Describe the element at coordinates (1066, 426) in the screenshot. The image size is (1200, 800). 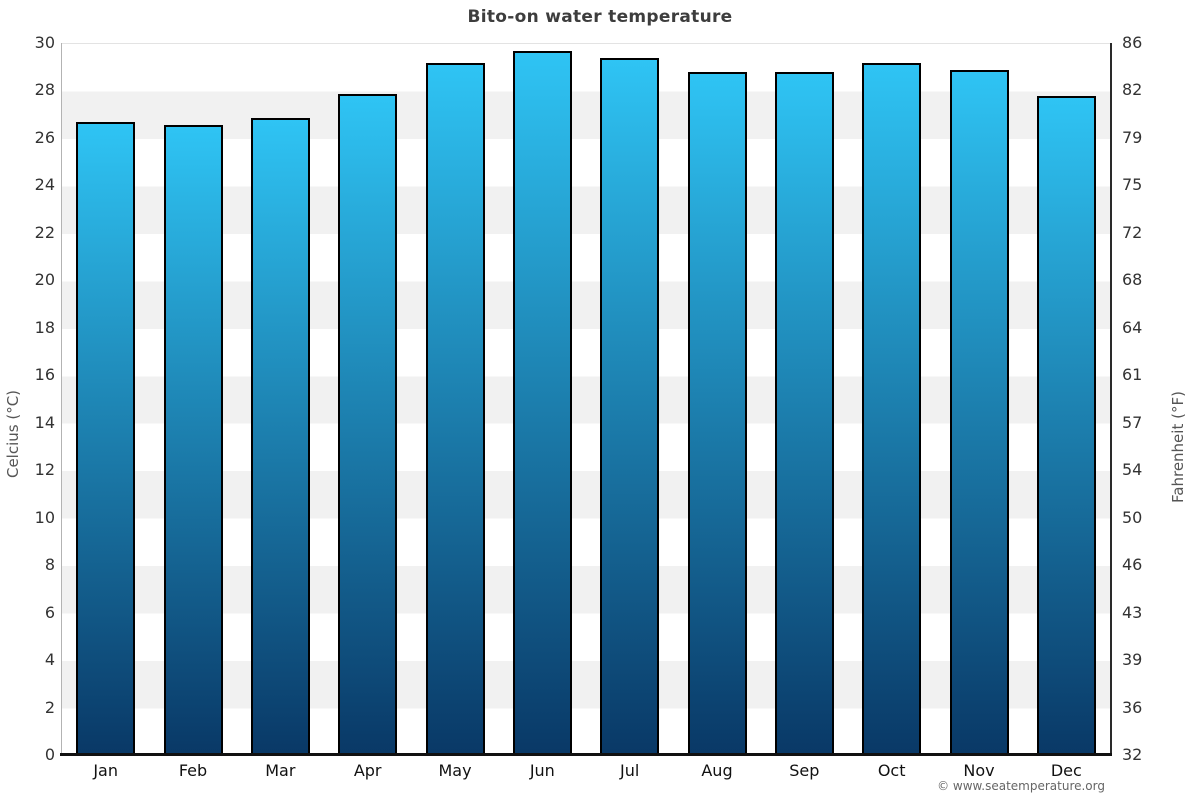
I see `bar-dec` at that location.